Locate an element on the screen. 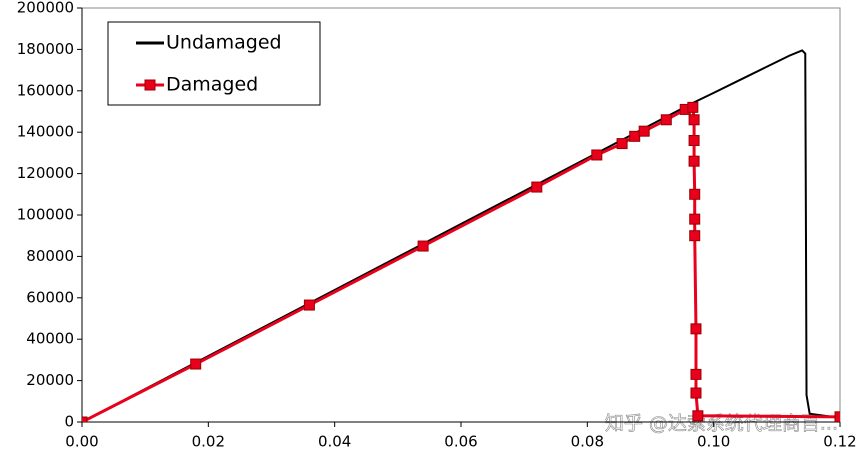 The height and width of the screenshot is (458, 860). y-tick-label: 140000 is located at coordinates (45, 132).